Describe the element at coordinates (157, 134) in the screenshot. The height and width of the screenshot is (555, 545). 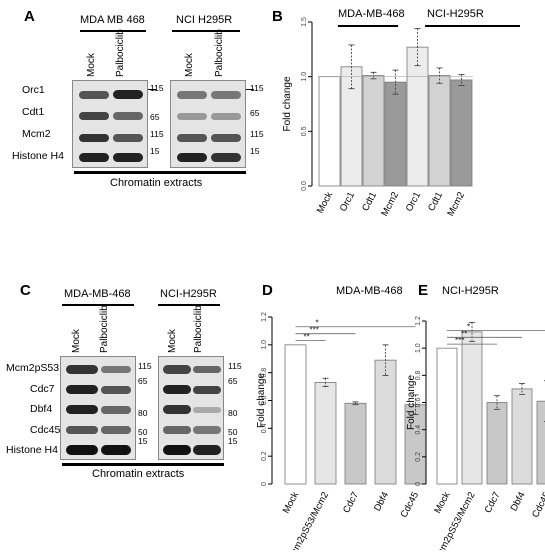
I see `panel-a-mw-l-2: 115` at that location.